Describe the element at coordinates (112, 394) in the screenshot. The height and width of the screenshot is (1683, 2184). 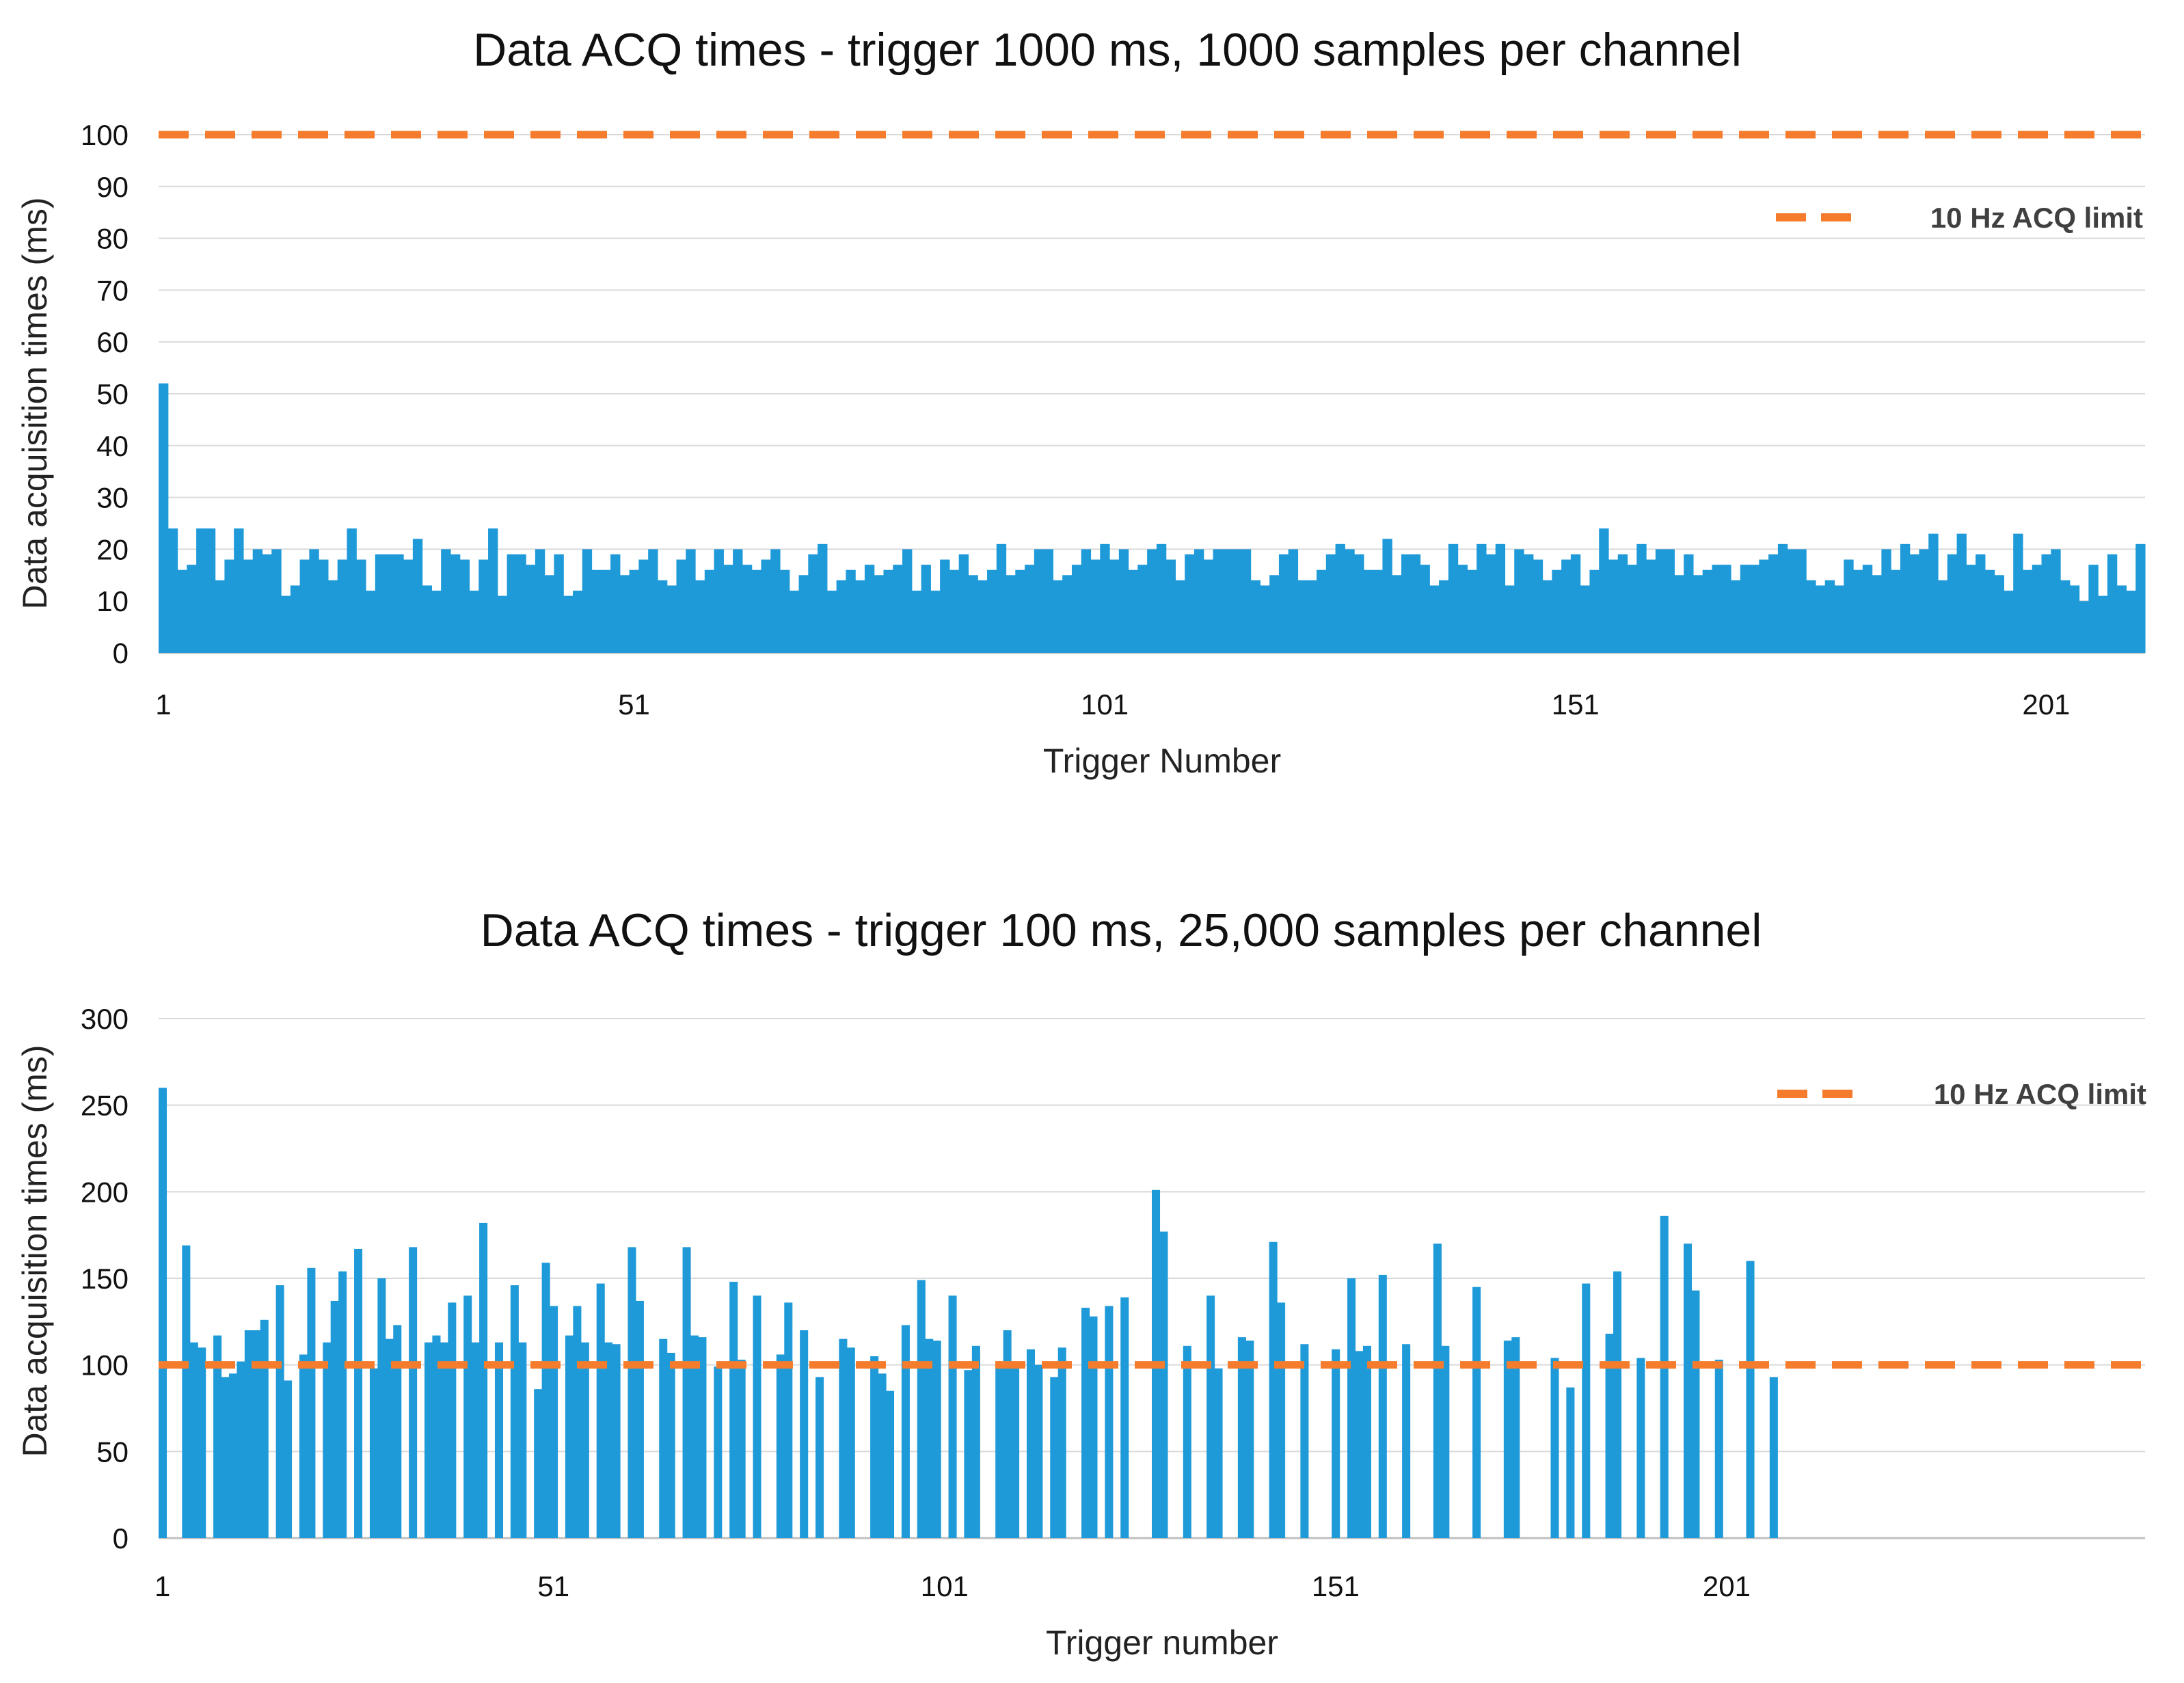
I see `chart-1-y-tick-label: 50` at that location.